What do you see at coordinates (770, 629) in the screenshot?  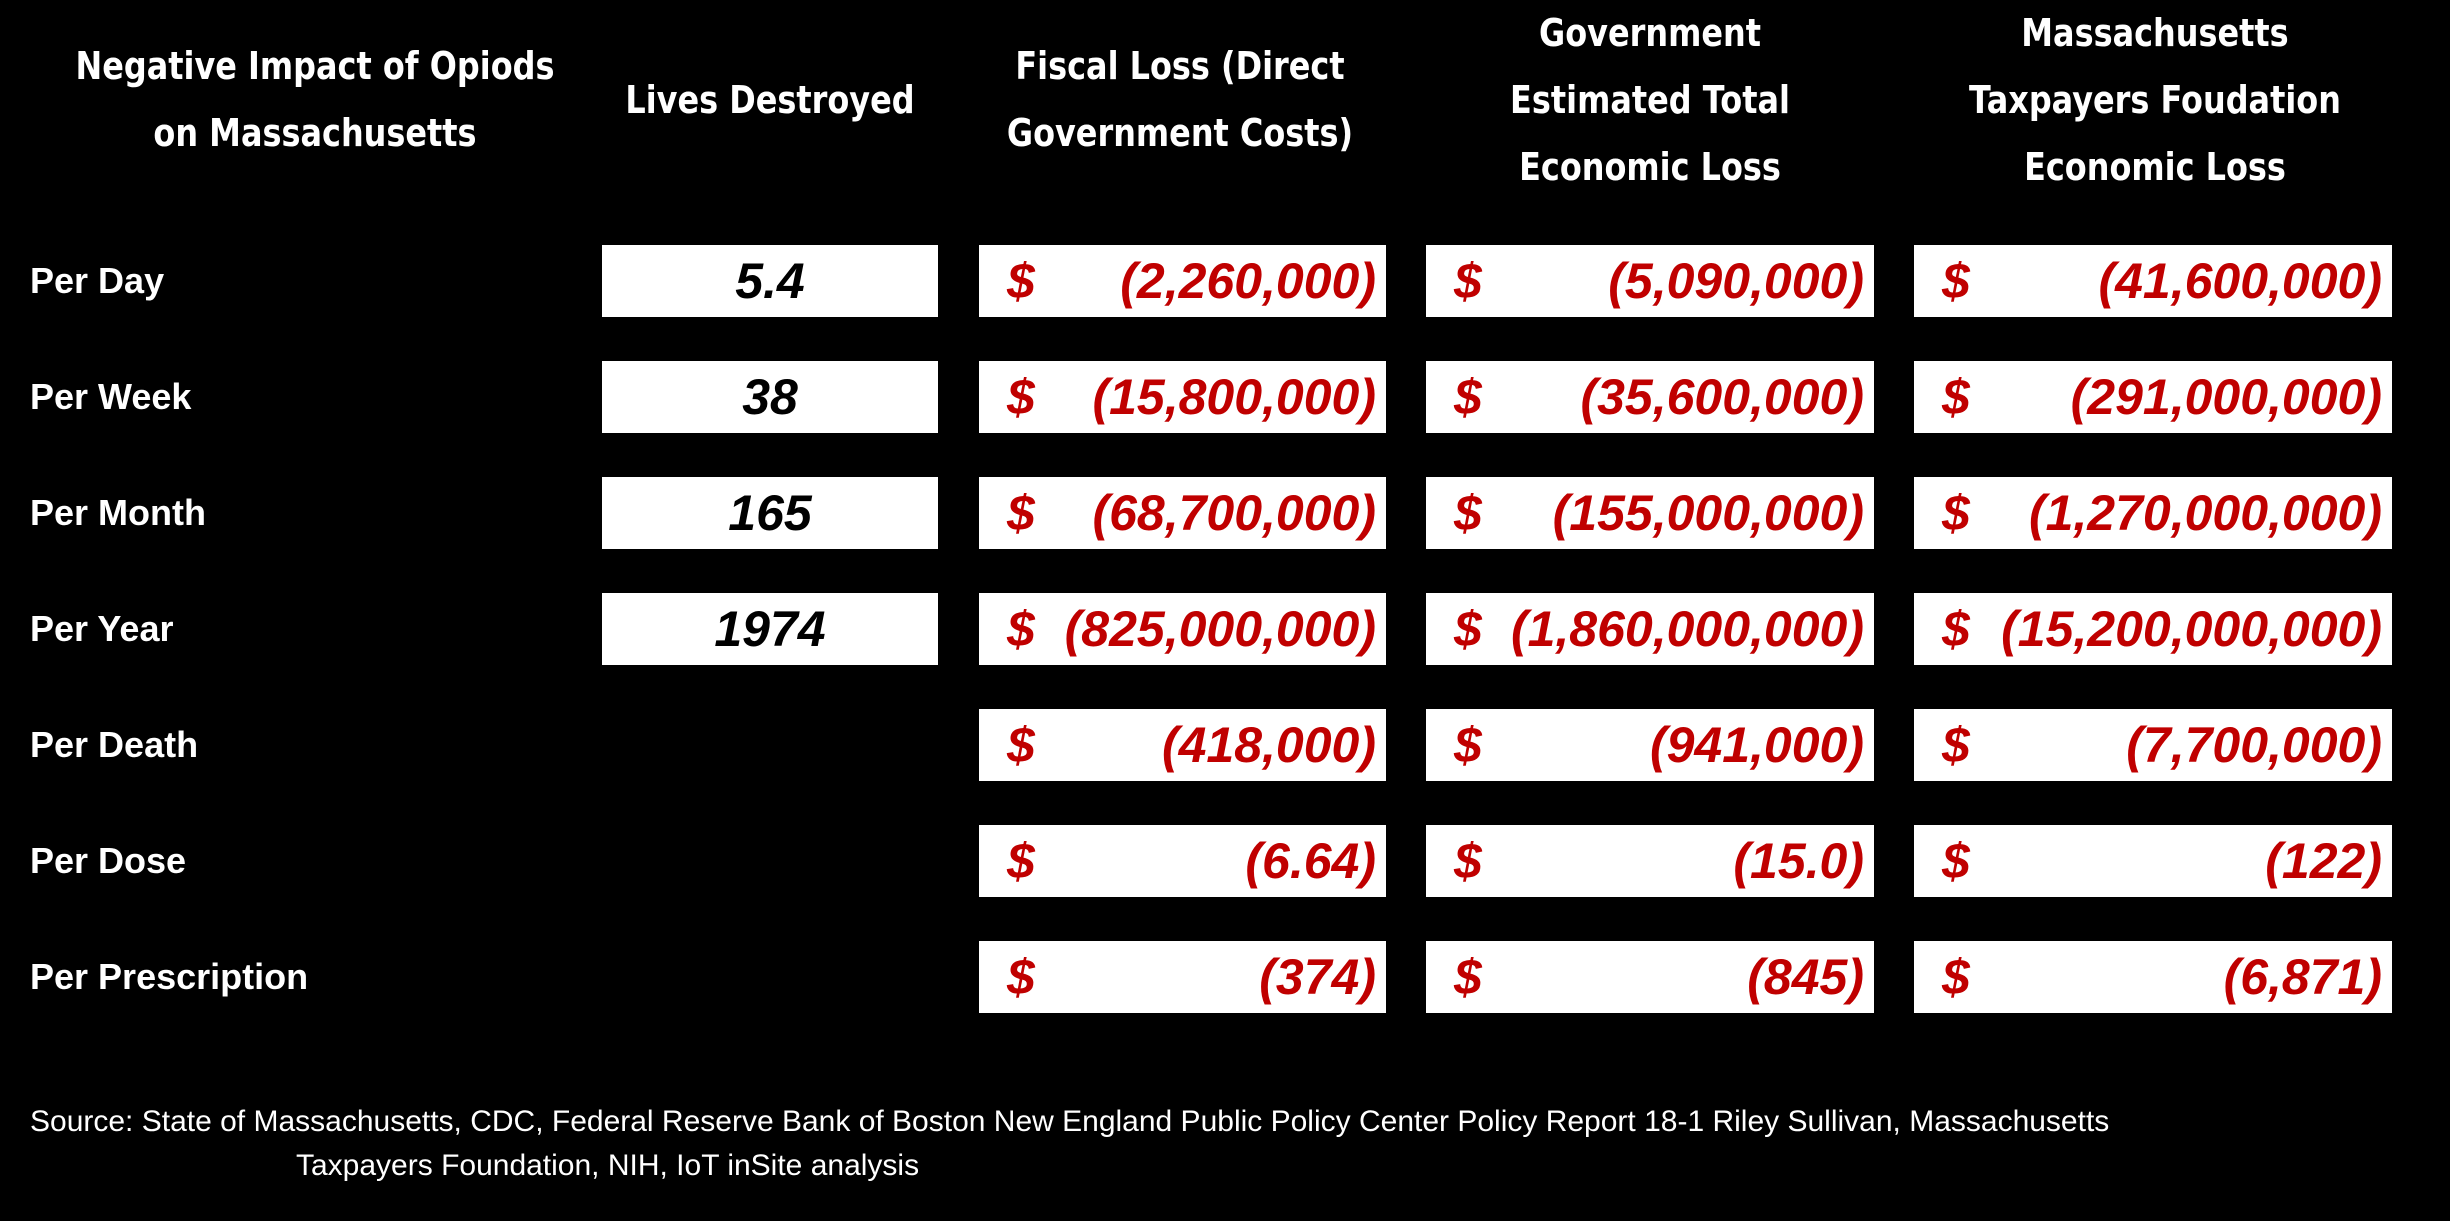 I see `lives-per-year: 1974` at bounding box center [770, 629].